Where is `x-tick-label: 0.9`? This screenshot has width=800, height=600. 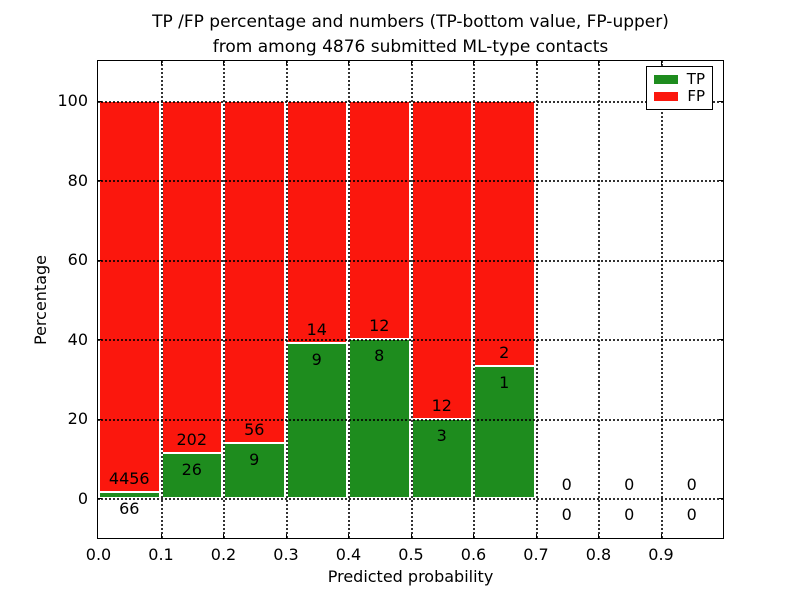
x-tick-label: 0.9 is located at coordinates (661, 554).